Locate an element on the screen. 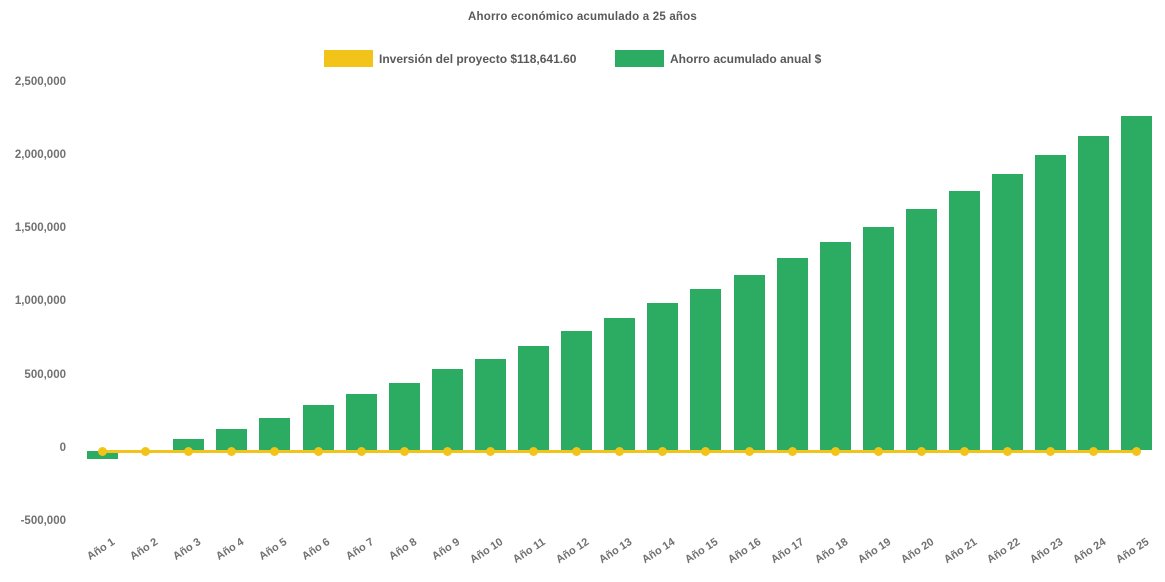 Image resolution: width=1165 pixels, height=582 pixels. x-tick-label: Año 23 is located at coordinates (1046, 551).